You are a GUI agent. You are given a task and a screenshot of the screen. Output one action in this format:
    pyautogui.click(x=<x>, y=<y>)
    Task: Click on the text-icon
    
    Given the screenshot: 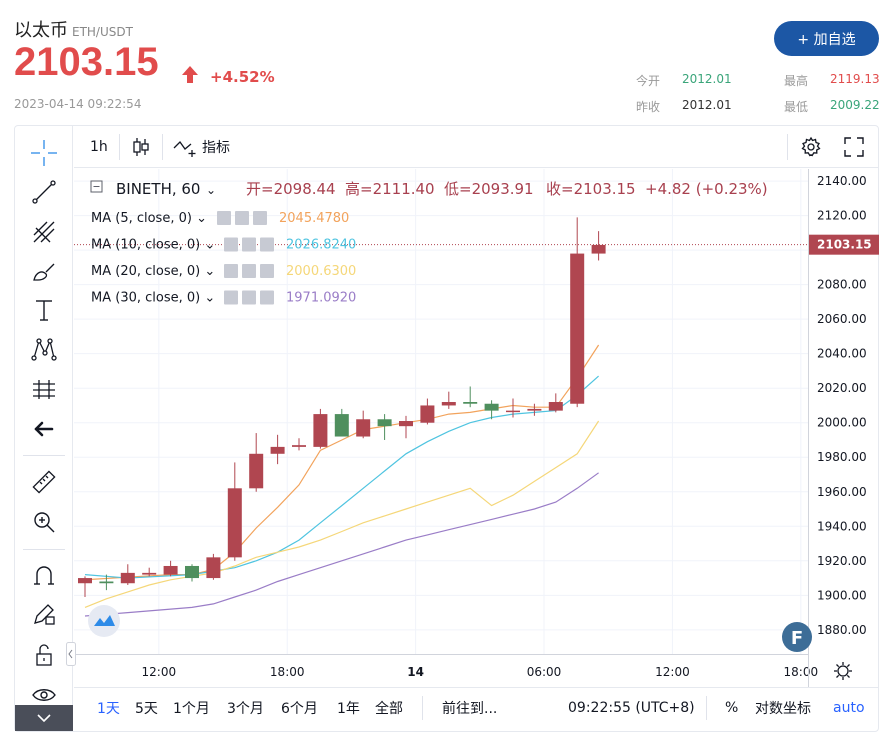 What is the action you would take?
    pyautogui.click(x=44, y=310)
    